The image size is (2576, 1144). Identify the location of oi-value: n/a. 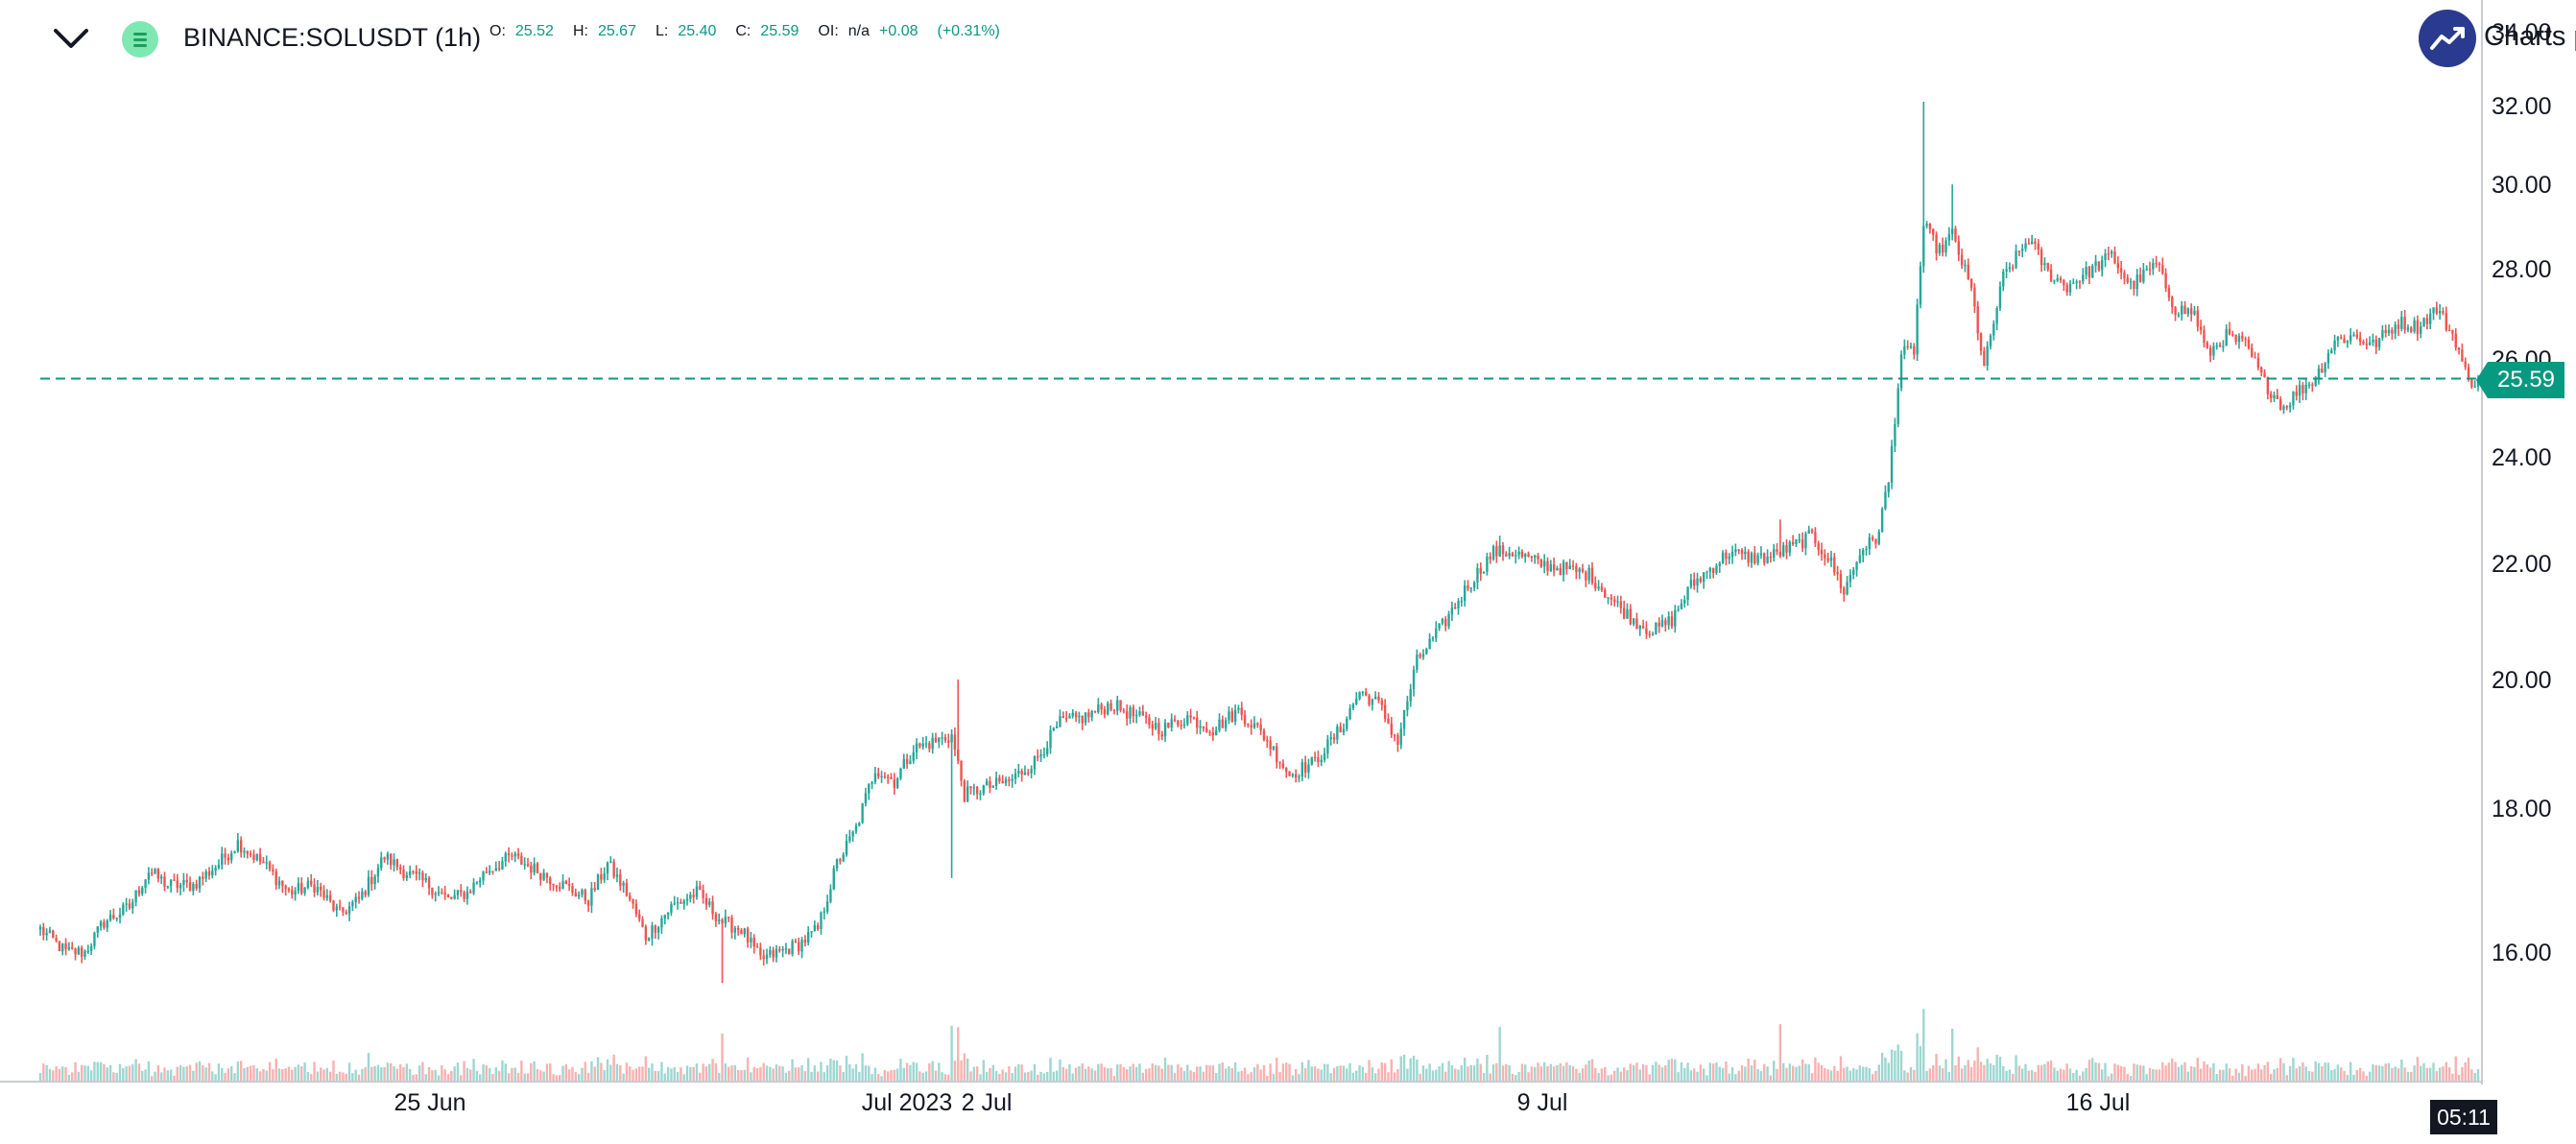
(859, 31).